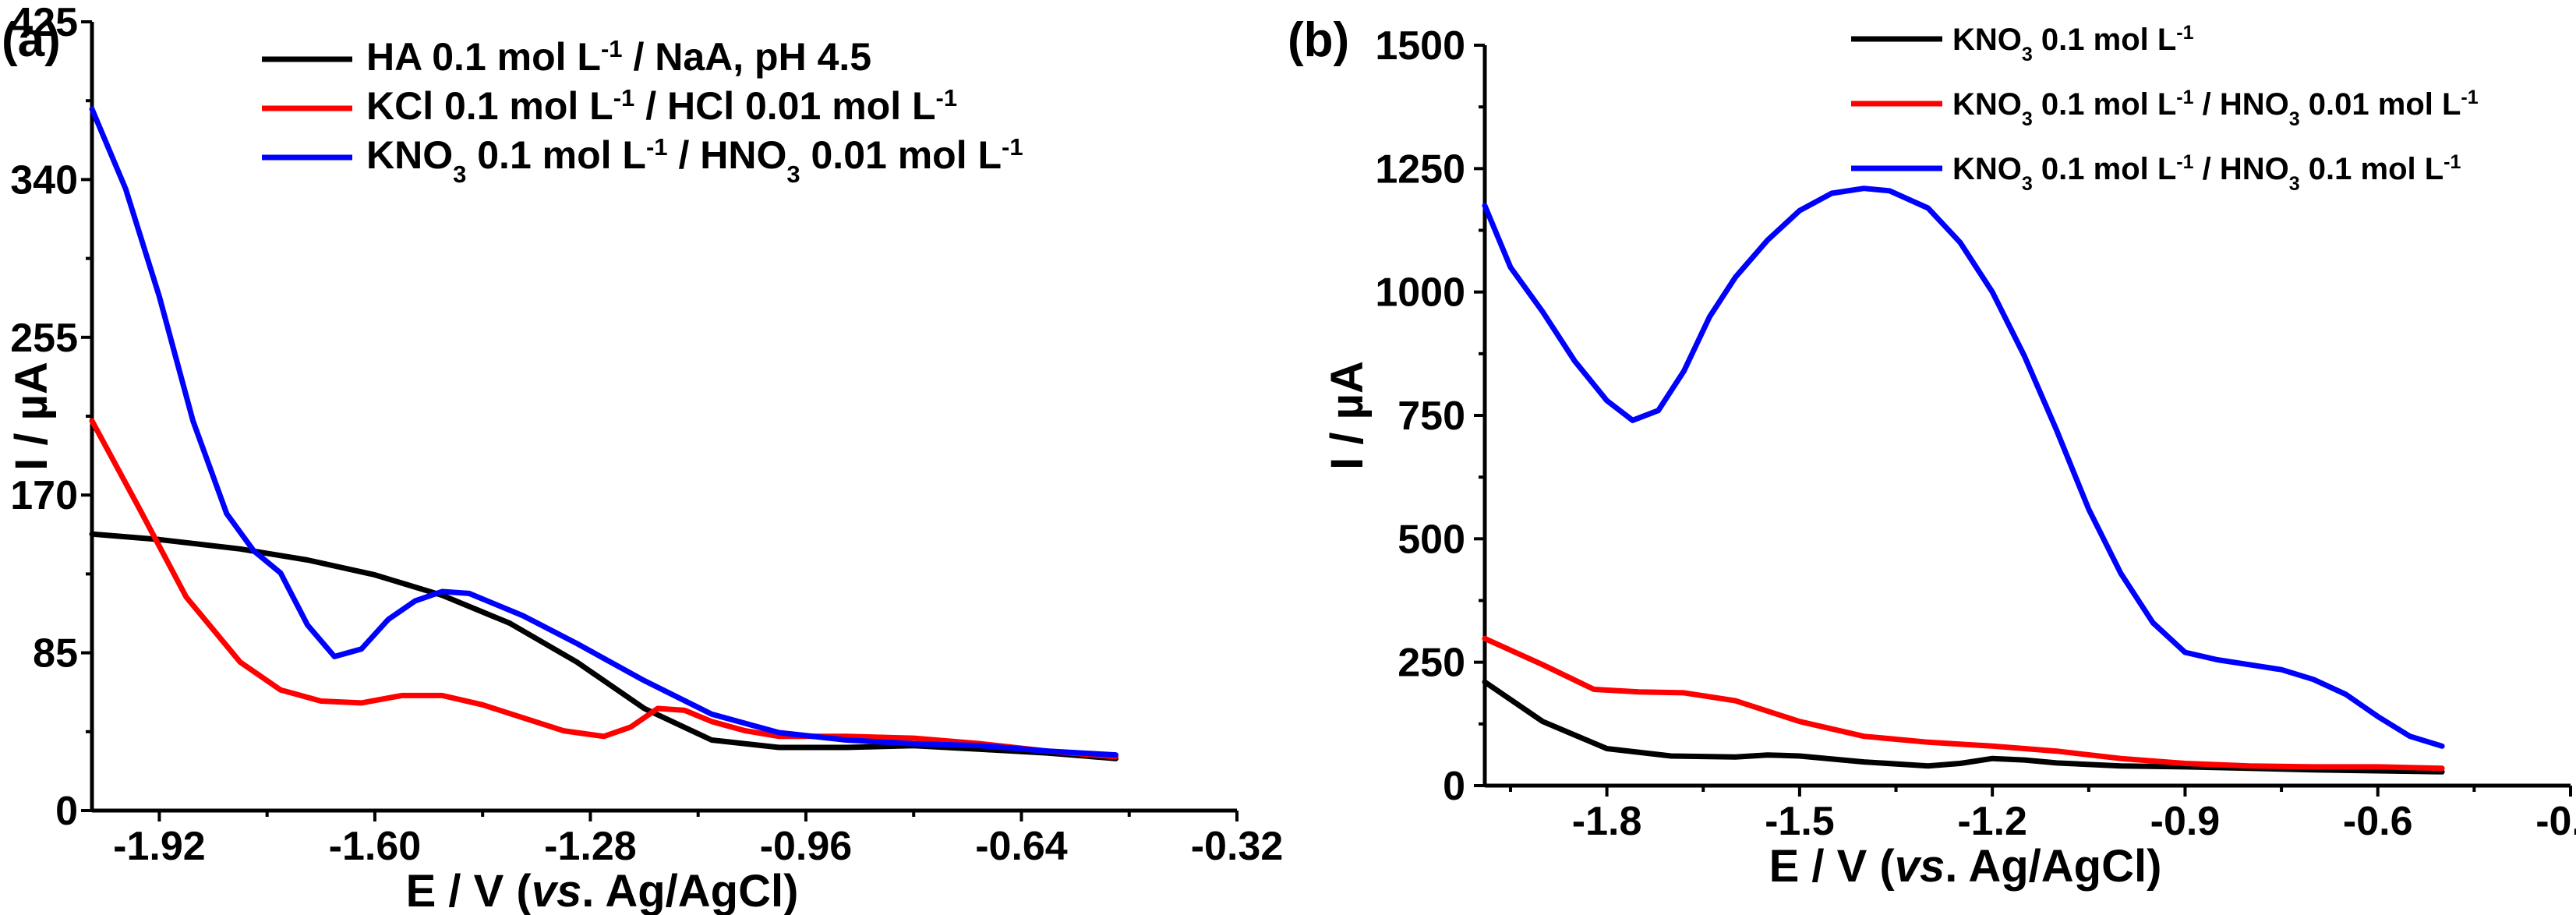 The image size is (2576, 915). I want to click on panel-b-y-tick-label: 250, so click(1431, 663).